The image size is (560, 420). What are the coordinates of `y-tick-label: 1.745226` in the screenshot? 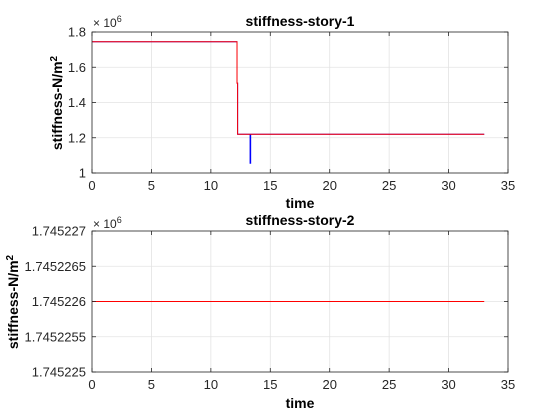 It's located at (59, 301).